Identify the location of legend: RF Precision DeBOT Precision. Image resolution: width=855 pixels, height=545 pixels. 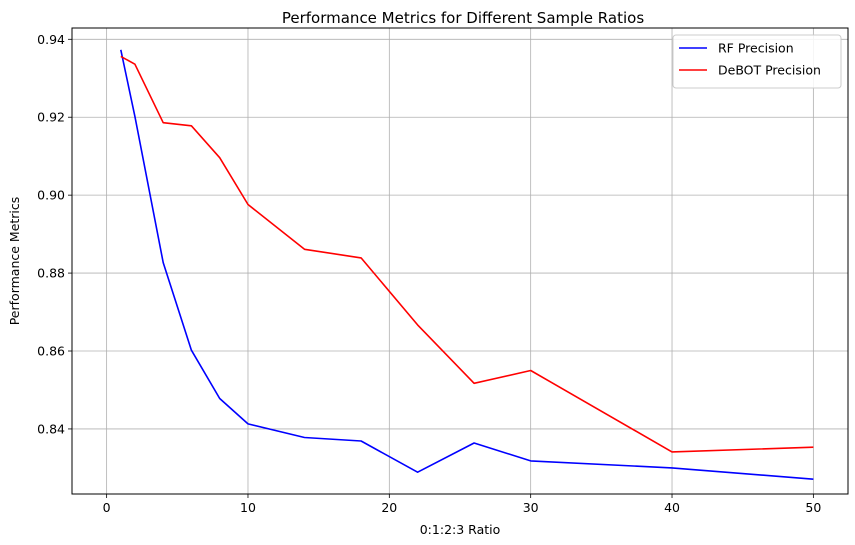
(757, 61).